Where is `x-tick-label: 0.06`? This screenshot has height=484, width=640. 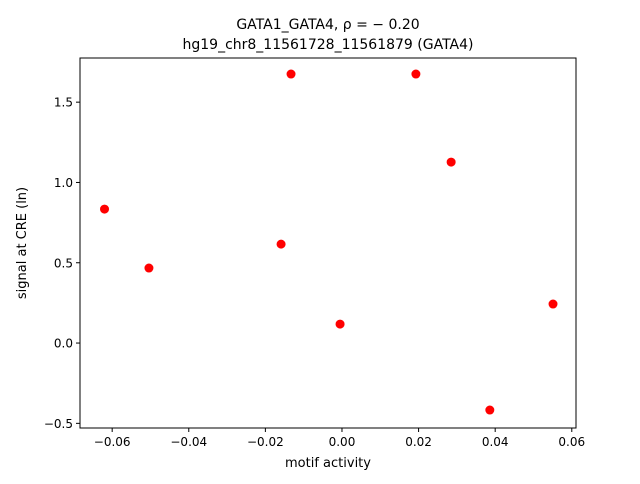
x-tick-label: 0.06 is located at coordinates (571, 442).